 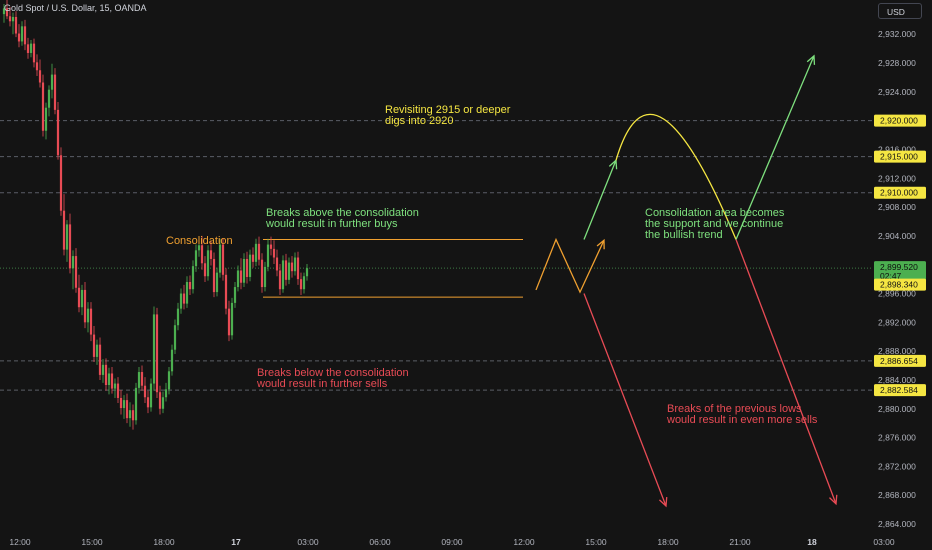 I want to click on chart-title: Gold Spot / U.S. Dollar, 15, OANDA, so click(x=75, y=8).